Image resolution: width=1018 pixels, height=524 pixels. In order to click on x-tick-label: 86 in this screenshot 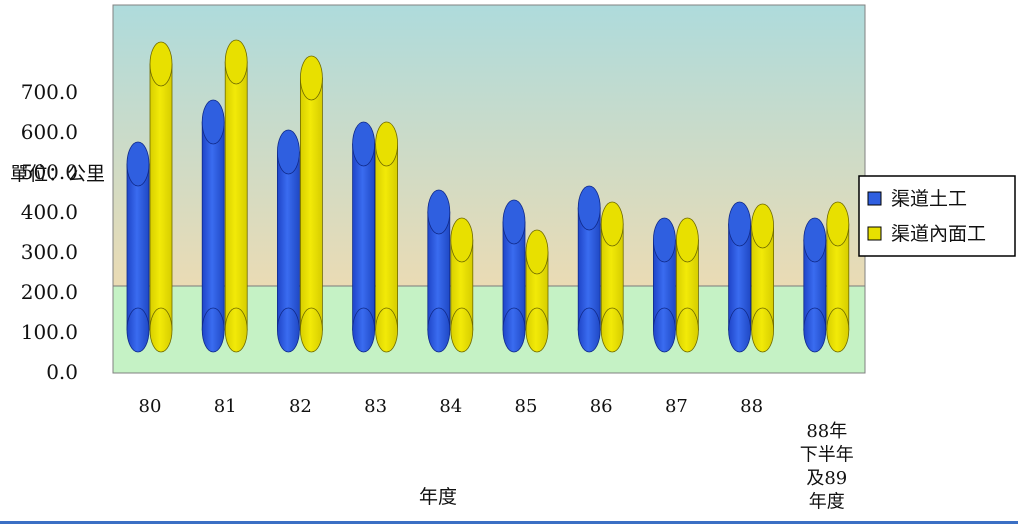, I will do `click(601, 406)`.